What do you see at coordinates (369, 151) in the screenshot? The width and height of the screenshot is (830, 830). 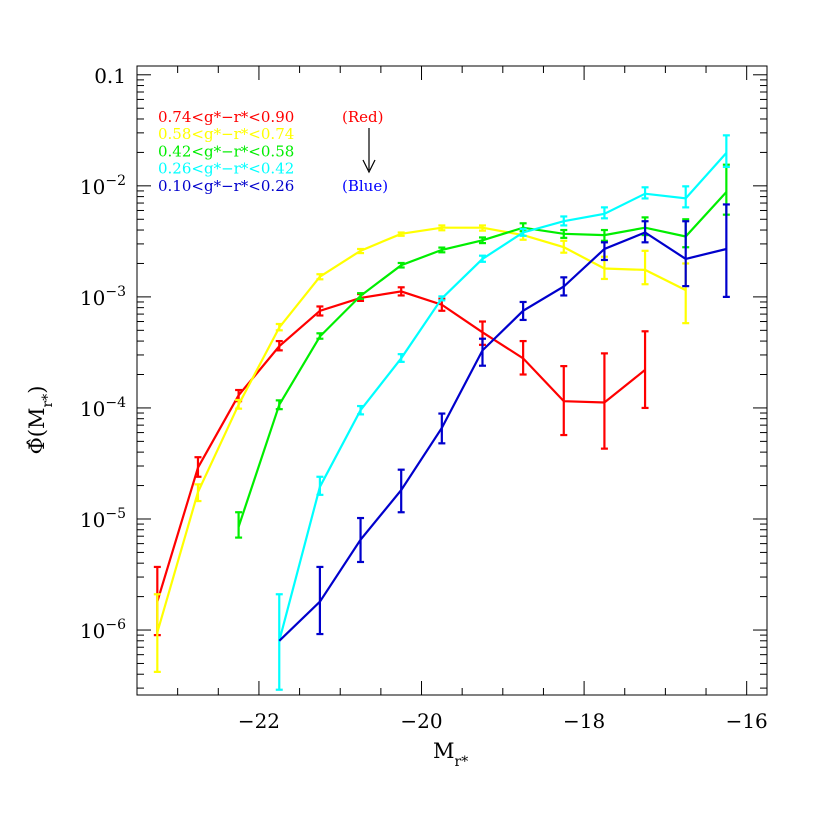 I see `arrow-down-icon` at bounding box center [369, 151].